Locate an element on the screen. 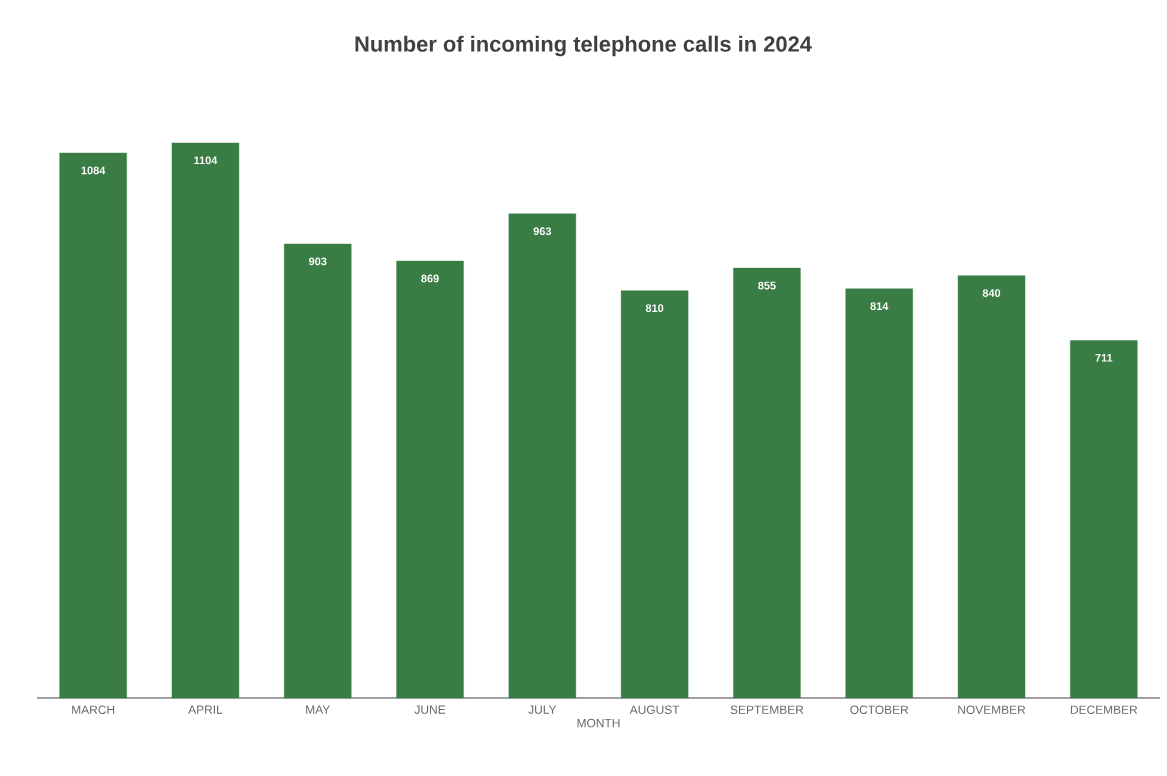 The width and height of the screenshot is (1167, 776). data-label: 810 is located at coordinates (654, 308).